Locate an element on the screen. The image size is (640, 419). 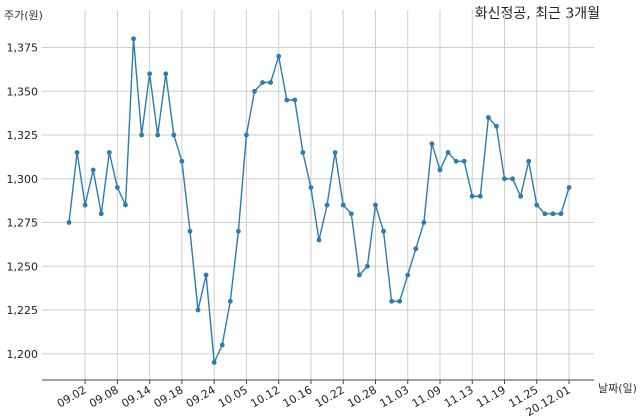
x-tick-label: 11.09 is located at coordinates (427, 396).